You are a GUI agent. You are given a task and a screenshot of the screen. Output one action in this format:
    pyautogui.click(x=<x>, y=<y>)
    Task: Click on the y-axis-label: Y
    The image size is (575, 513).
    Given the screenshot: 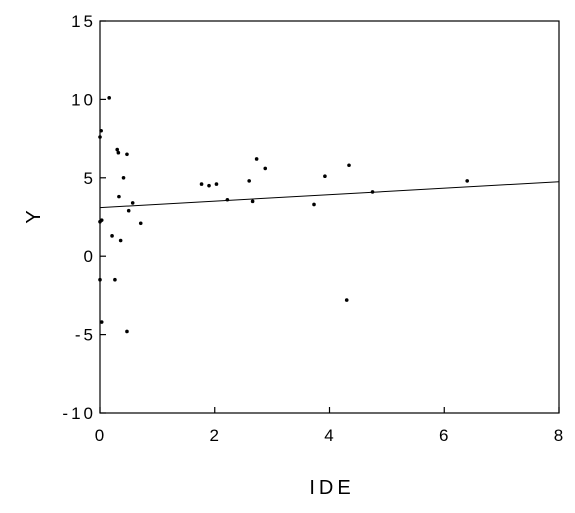 What is the action you would take?
    pyautogui.click(x=34, y=214)
    